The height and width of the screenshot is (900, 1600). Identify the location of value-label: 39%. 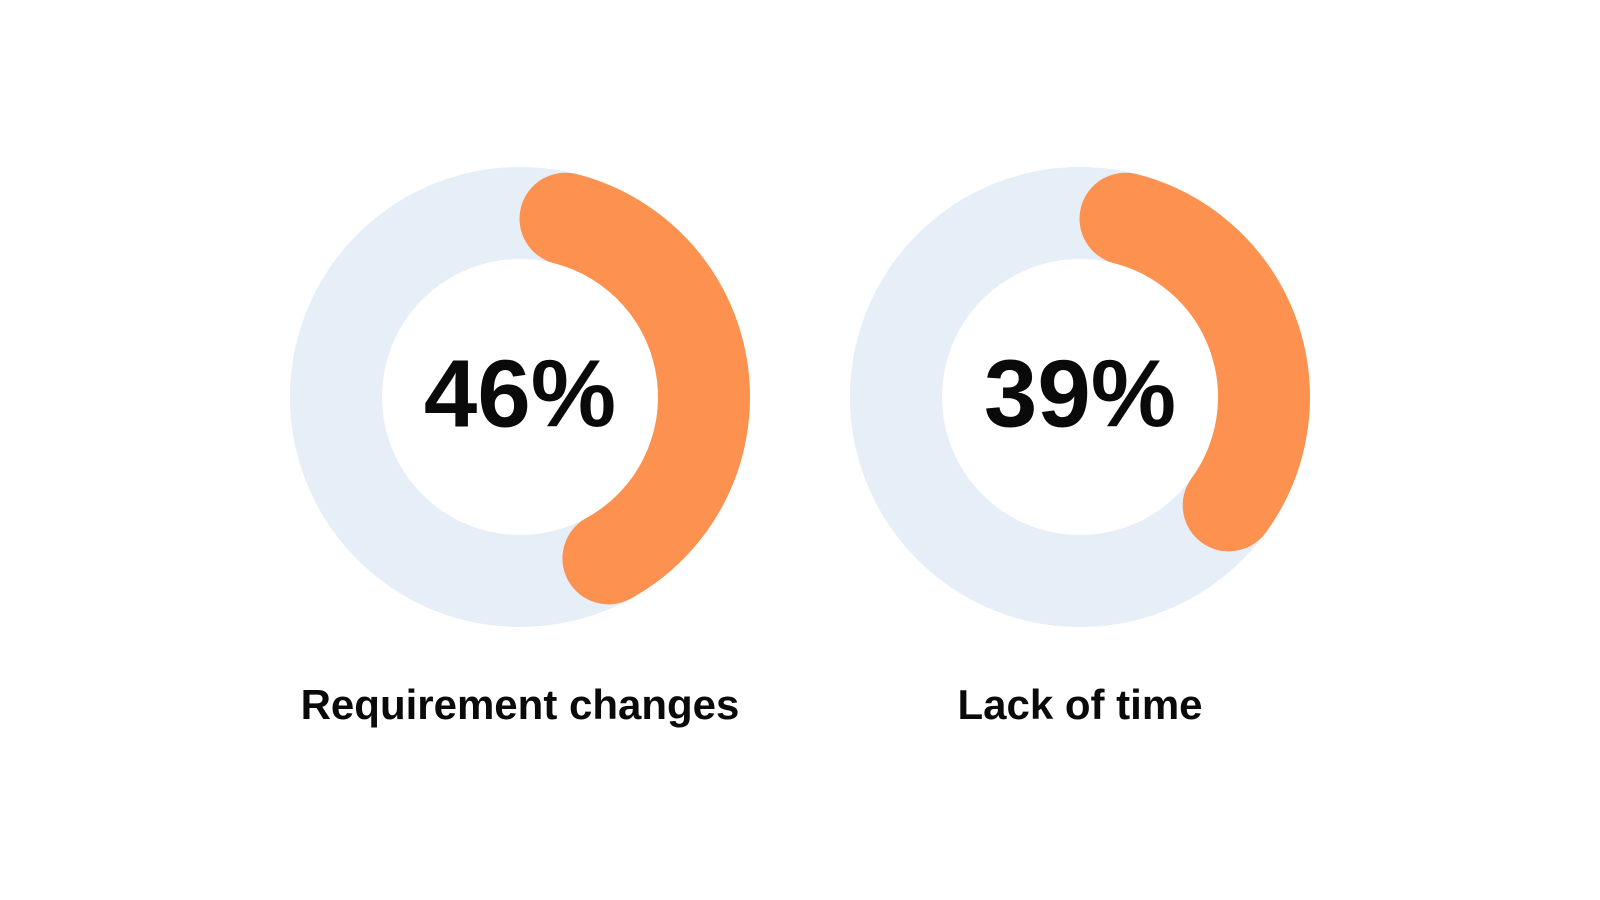
(1080, 393).